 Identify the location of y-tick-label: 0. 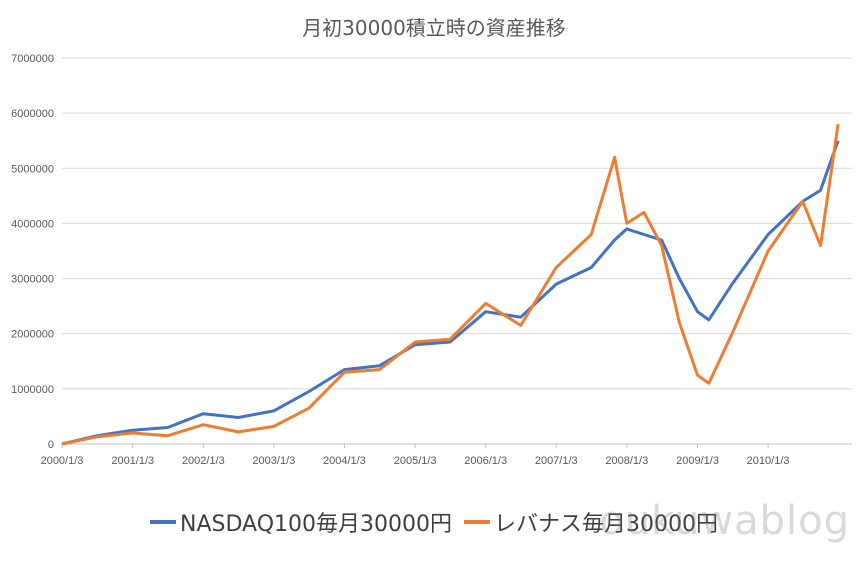
(51, 445).